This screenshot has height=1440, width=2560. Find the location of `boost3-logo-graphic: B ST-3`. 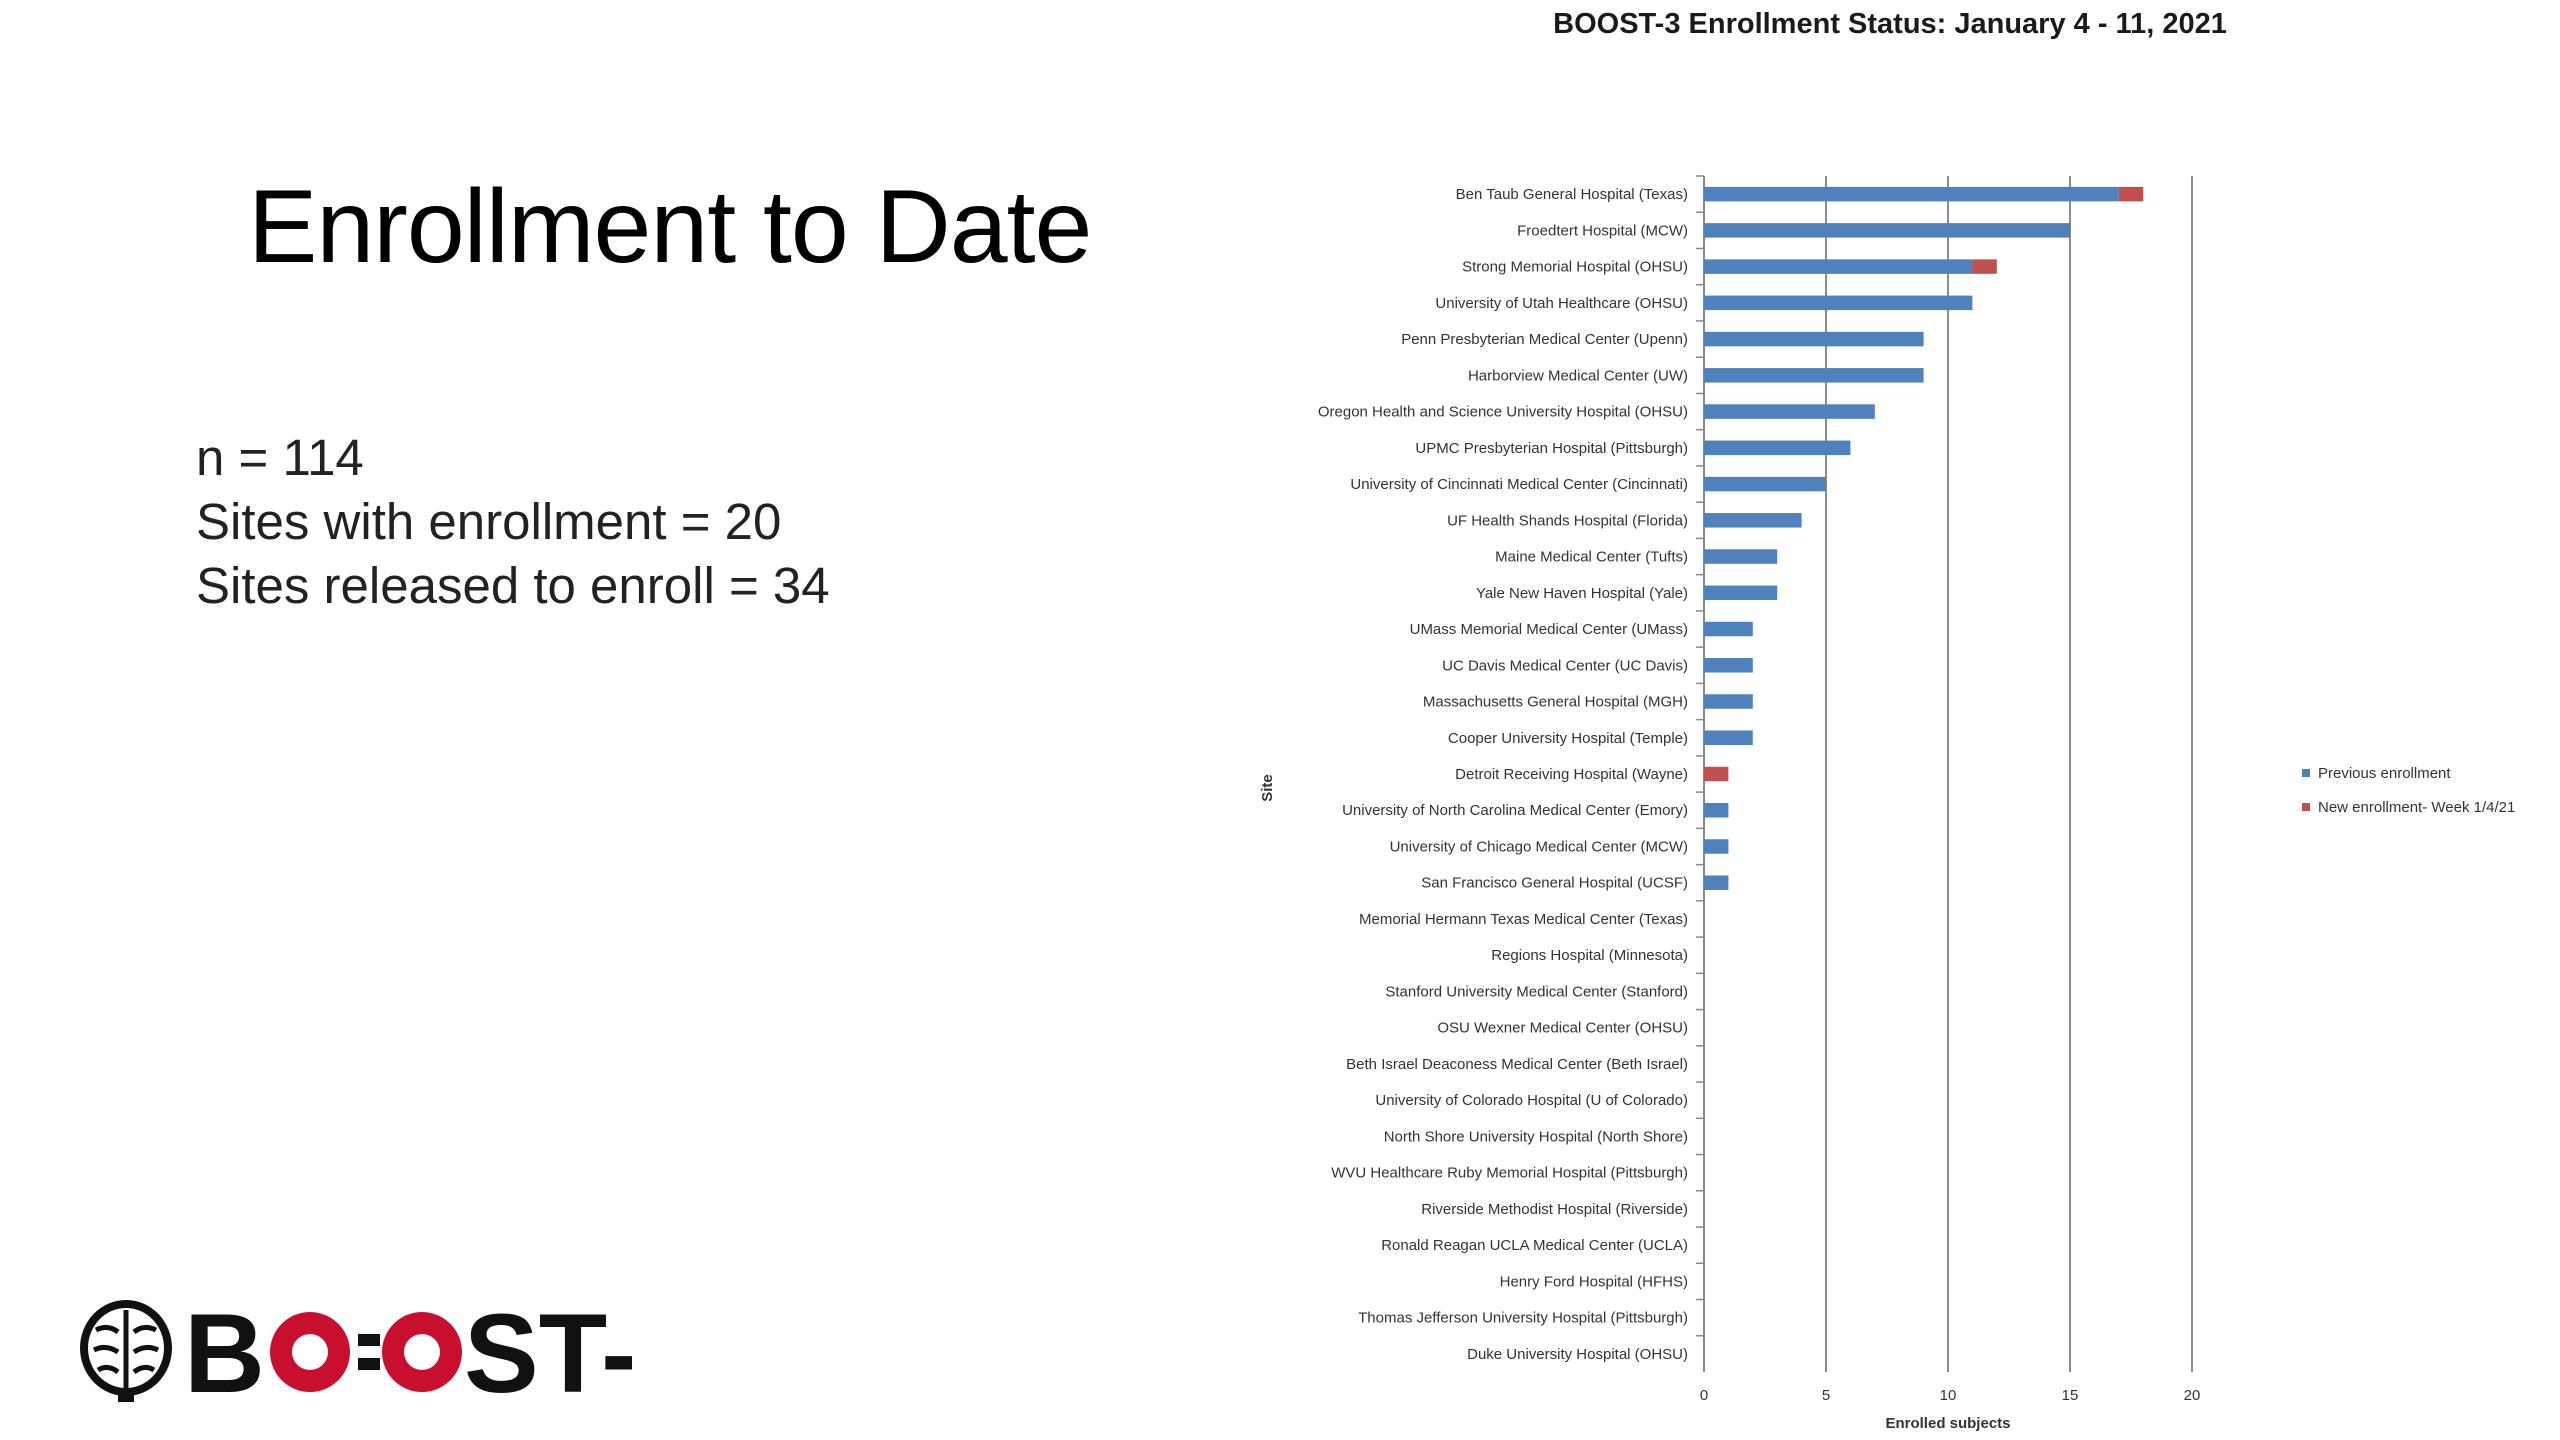

boost3-logo-graphic: B ST-3 is located at coordinates (356, 1349).